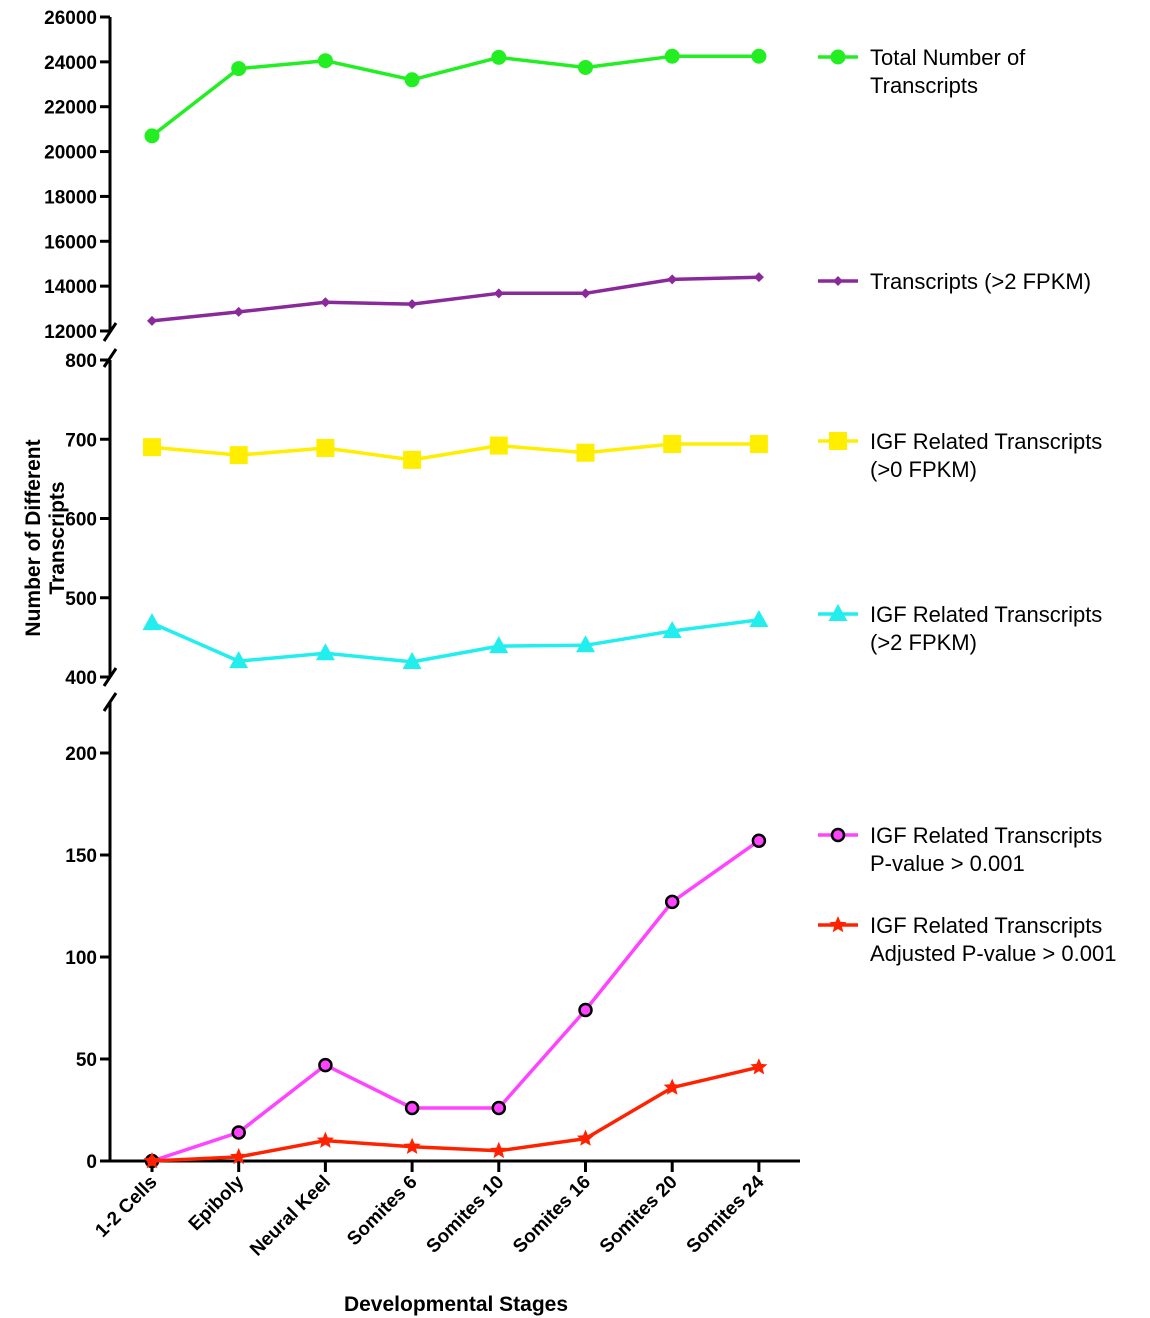  Describe the element at coordinates (81, 599) in the screenshot. I see `y-tick-label: 500` at that location.